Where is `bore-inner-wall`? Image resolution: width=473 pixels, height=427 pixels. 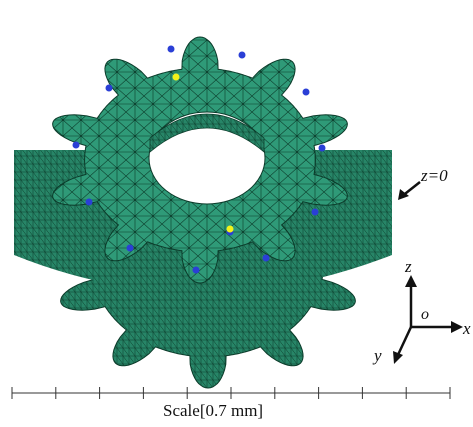
bore-inner-wall is located at coordinates (207, 133).